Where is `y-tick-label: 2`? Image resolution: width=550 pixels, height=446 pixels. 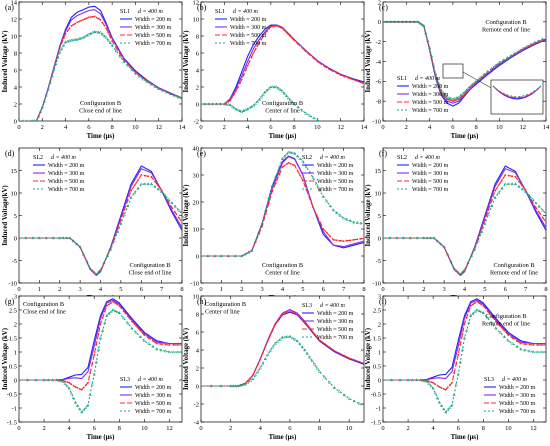 y-tick-label: 2 is located at coordinates (15, 324).